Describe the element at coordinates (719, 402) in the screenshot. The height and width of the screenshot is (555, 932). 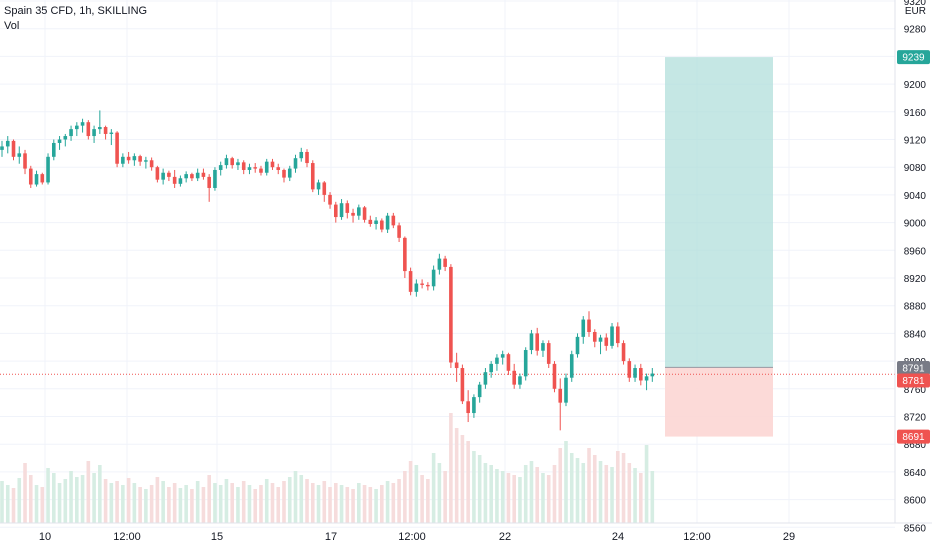
I see `loss-zone` at that location.